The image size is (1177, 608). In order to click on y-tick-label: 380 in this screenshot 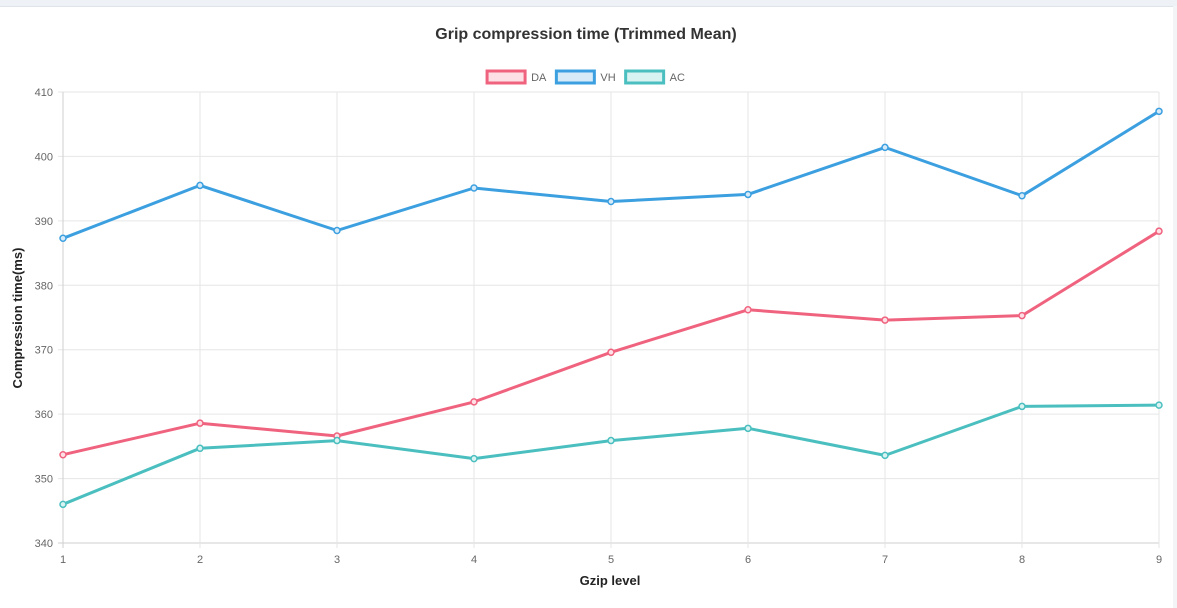, I will do `click(44, 286)`.